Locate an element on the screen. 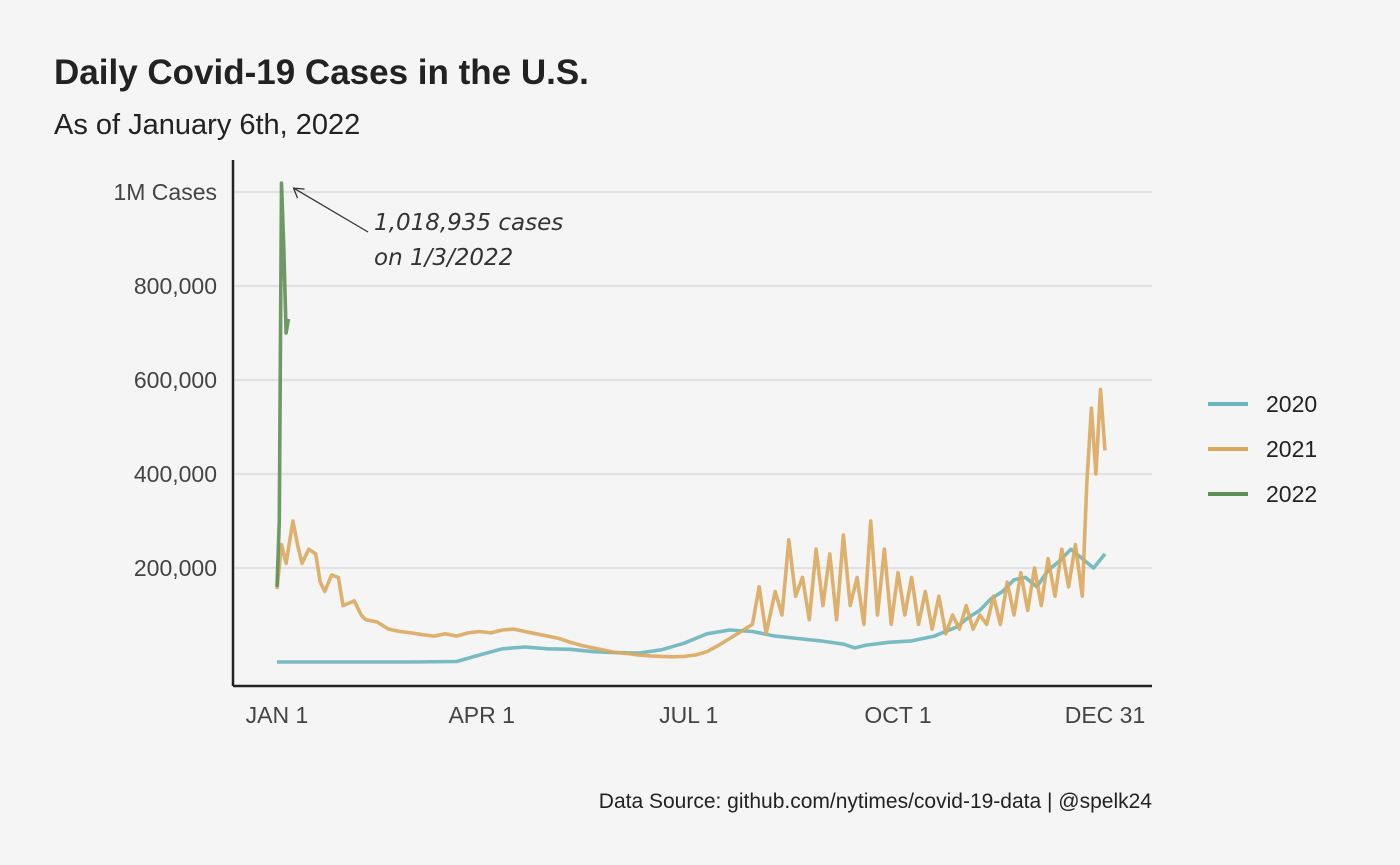 The image size is (1400, 865). legend-label: 2022 is located at coordinates (1291, 494).